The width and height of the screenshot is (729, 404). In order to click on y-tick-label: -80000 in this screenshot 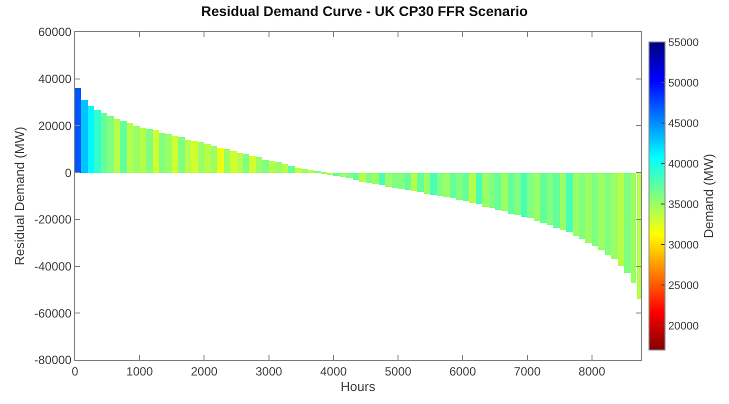, I will do `click(53, 360)`.